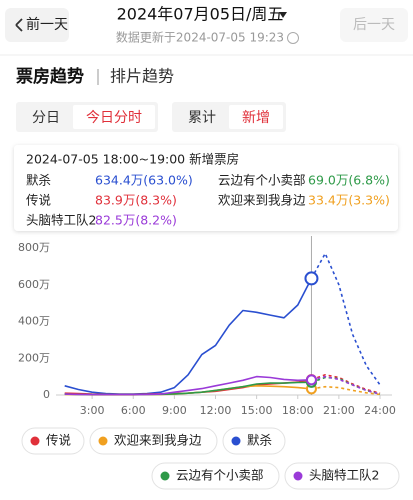 This screenshot has width=413, height=500. I want to click on prev-button, so click(37, 25).